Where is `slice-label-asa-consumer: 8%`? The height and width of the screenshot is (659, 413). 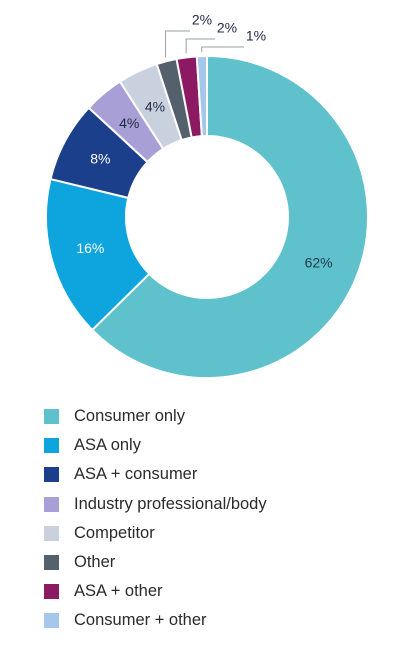
slice-label-asa-consumer: 8% is located at coordinates (100, 159).